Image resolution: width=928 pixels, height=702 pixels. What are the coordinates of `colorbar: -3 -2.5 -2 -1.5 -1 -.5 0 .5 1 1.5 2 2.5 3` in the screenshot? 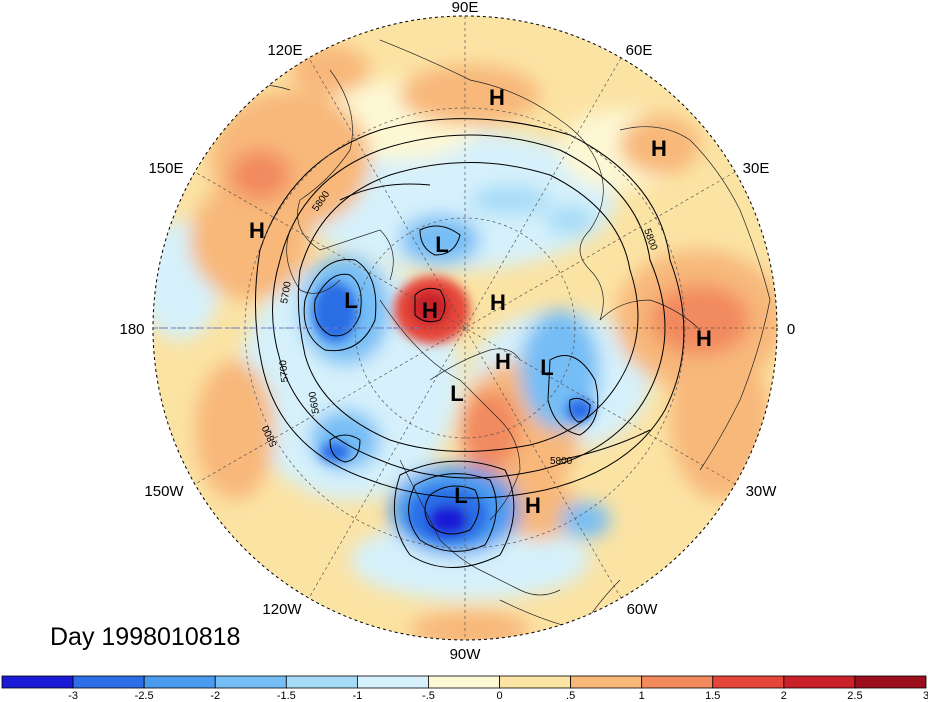 It's located at (464, 688).